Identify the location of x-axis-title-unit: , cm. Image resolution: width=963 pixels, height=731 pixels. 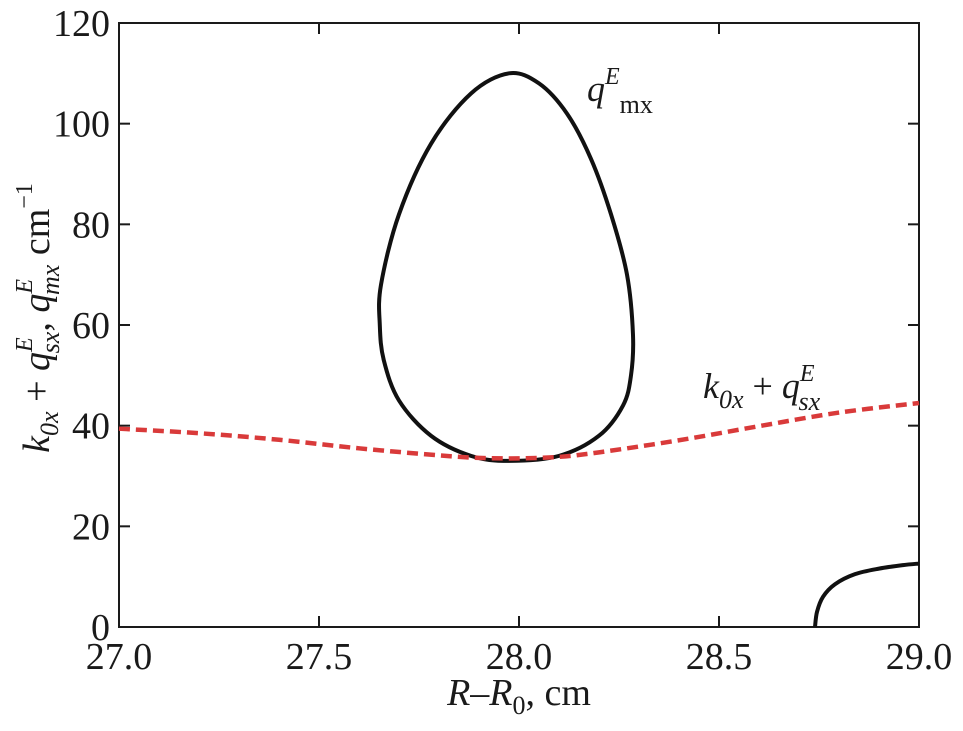
(558, 693).